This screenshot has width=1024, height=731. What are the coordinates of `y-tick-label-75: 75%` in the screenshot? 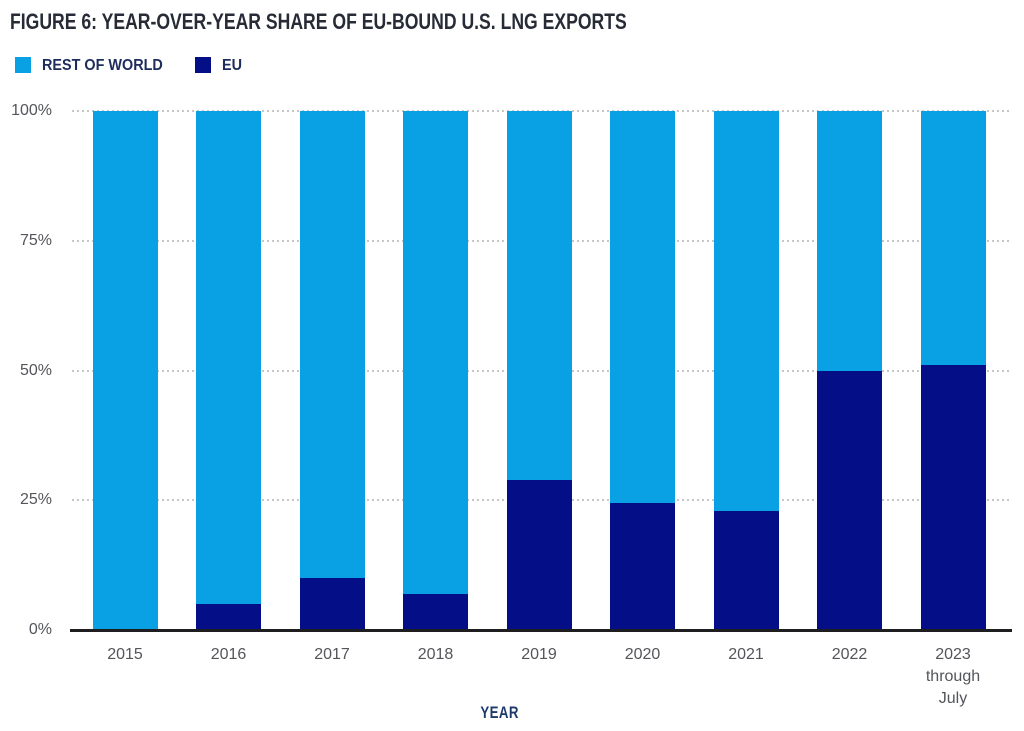 It's located at (35, 240).